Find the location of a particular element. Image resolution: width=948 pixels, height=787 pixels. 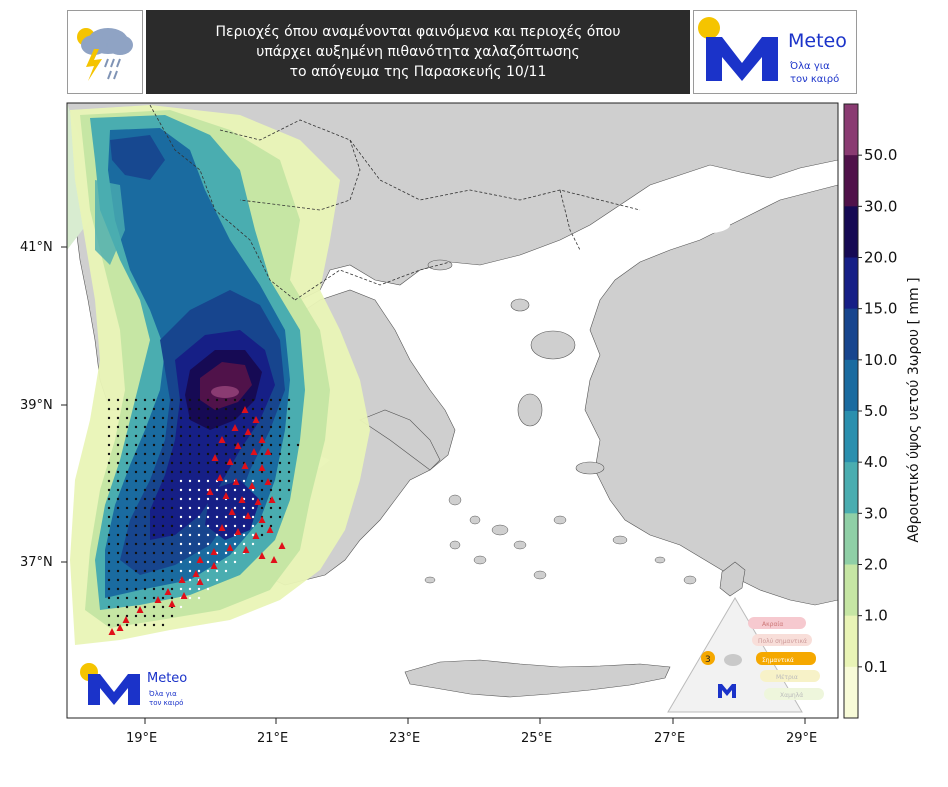

risk-meteo-logo-icon is located at coordinates (727, 691).